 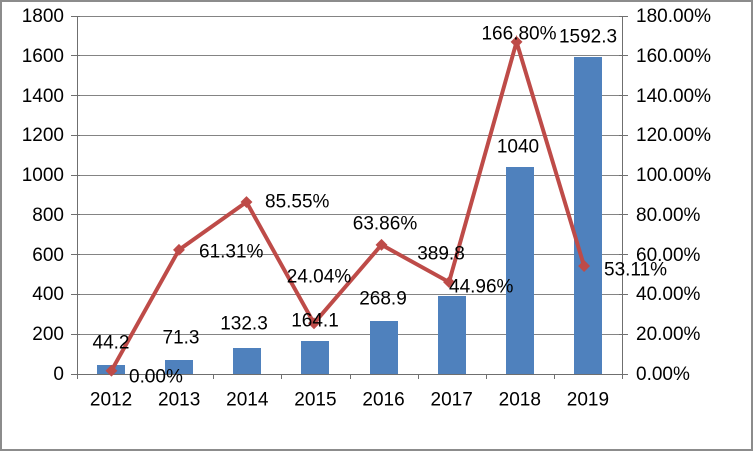 What do you see at coordinates (668, 335) in the screenshot?
I see `right-axis-tick-label: 20.00%` at bounding box center [668, 335].